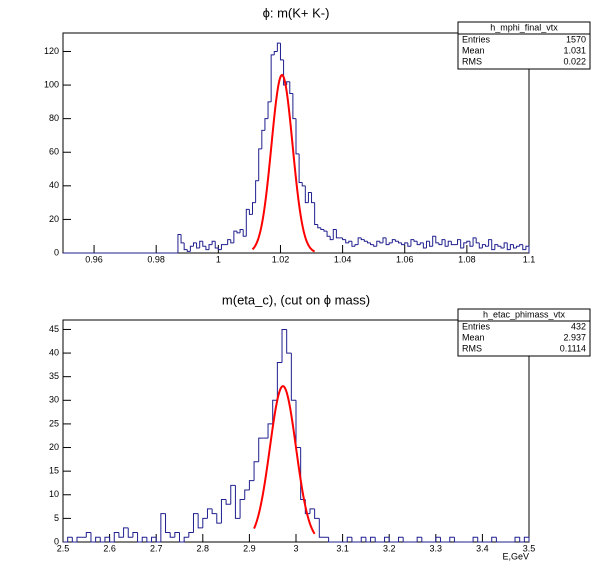  What do you see at coordinates (529, 548) in the screenshot?
I see `x-tick-label: 3.5` at bounding box center [529, 548].